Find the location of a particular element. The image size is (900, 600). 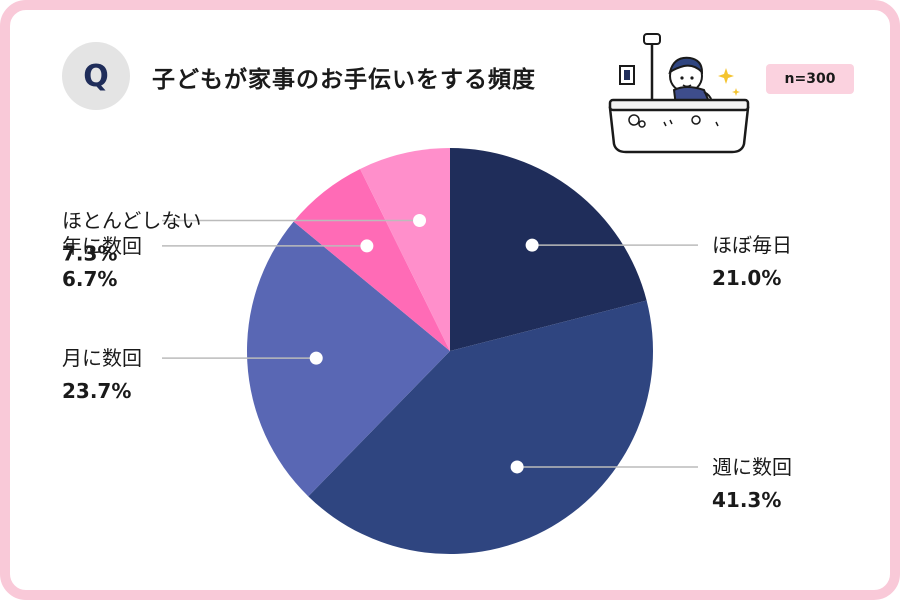

slice-value-1: 21.0% is located at coordinates (746, 278).